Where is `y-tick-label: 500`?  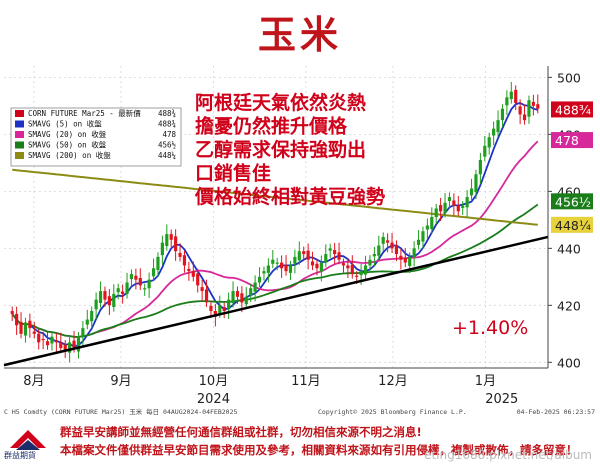
y-tick-label: 500 is located at coordinates (569, 77).